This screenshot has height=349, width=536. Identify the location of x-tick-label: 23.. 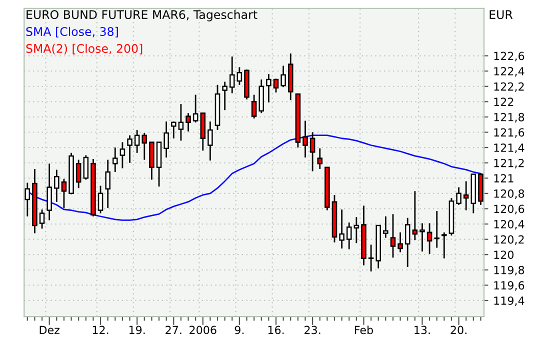
(312, 330).